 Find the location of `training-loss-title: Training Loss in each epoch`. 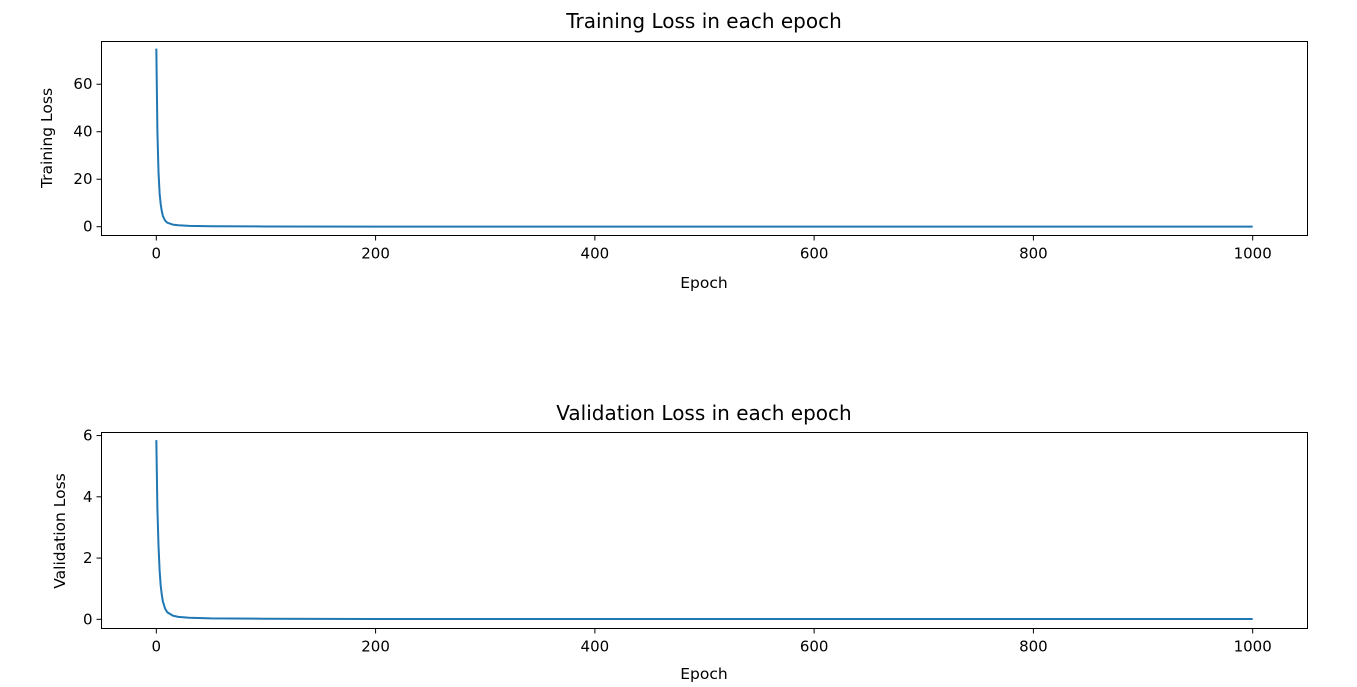

training-loss-title: Training Loss in each epoch is located at coordinates (703, 21).